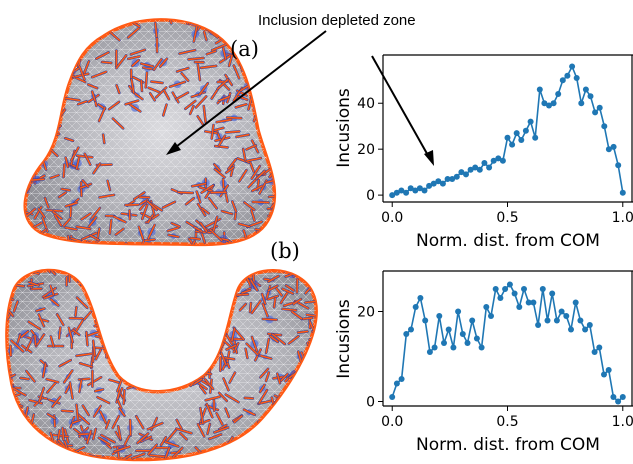 The height and width of the screenshot is (464, 633). I want to click on inclusion-blob-a, so click(57, 75).